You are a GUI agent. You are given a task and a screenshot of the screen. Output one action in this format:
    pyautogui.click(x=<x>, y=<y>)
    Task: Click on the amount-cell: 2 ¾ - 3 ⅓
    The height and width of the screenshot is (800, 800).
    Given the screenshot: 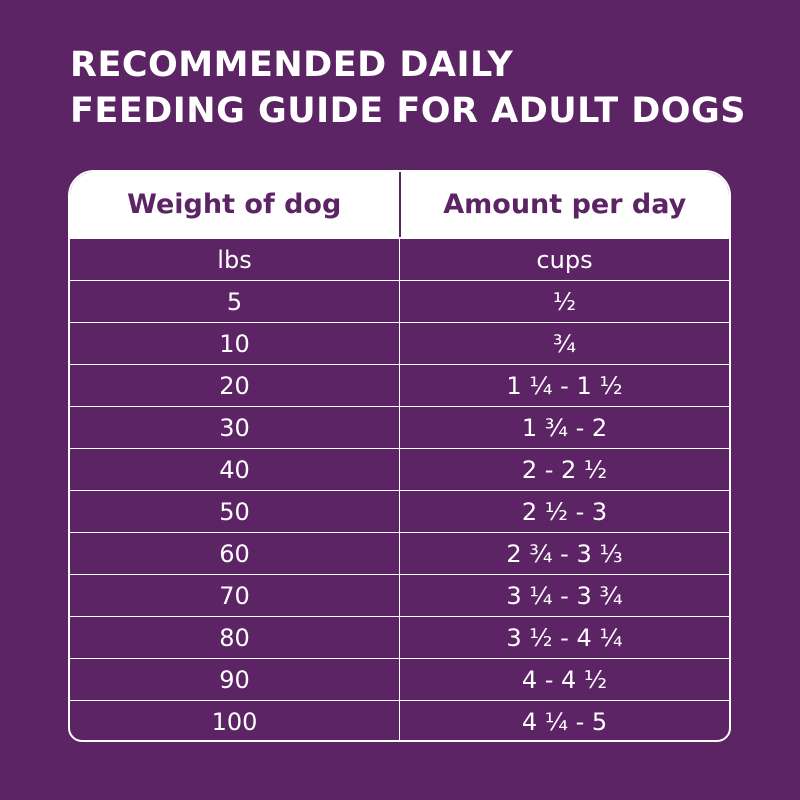 What is the action you would take?
    pyautogui.click(x=564, y=553)
    